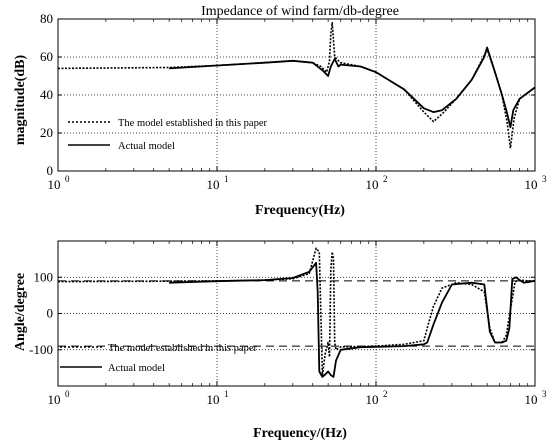 This screenshot has width=550, height=443. I want to click on bottom-x-tick-exponent: 1, so click(226, 394).